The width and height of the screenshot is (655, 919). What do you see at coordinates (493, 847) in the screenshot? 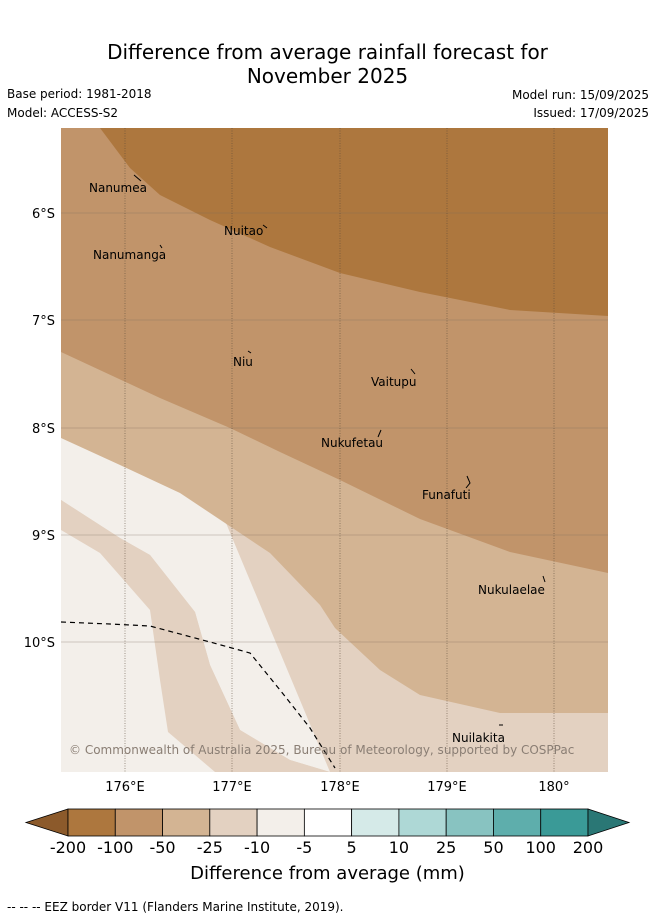
I see `colorbar-tick-label: 50` at bounding box center [493, 847].